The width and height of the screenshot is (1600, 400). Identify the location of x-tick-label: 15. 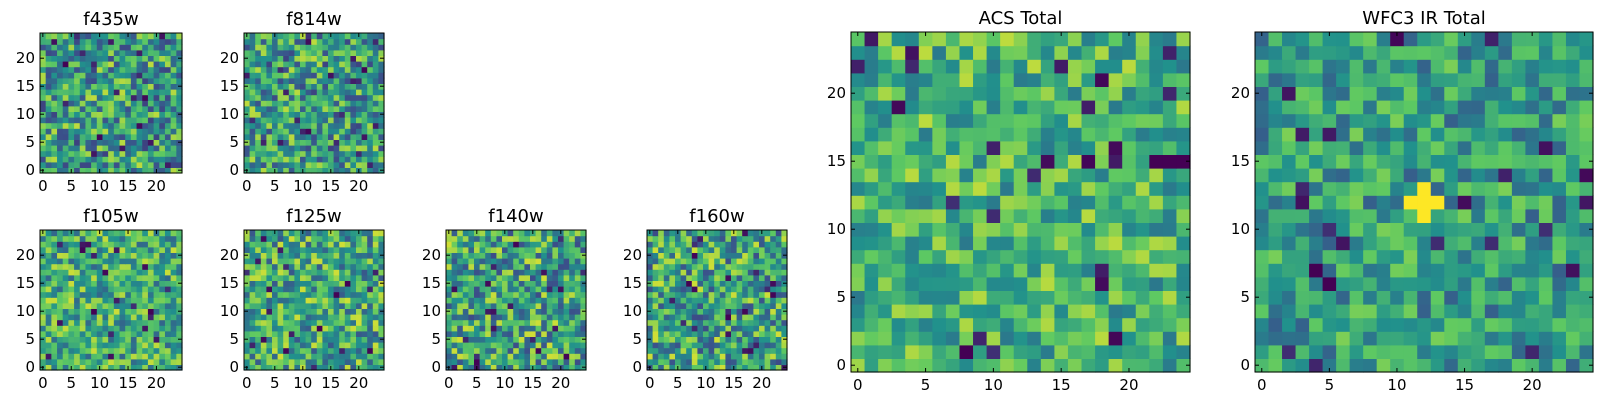
(1061, 385).